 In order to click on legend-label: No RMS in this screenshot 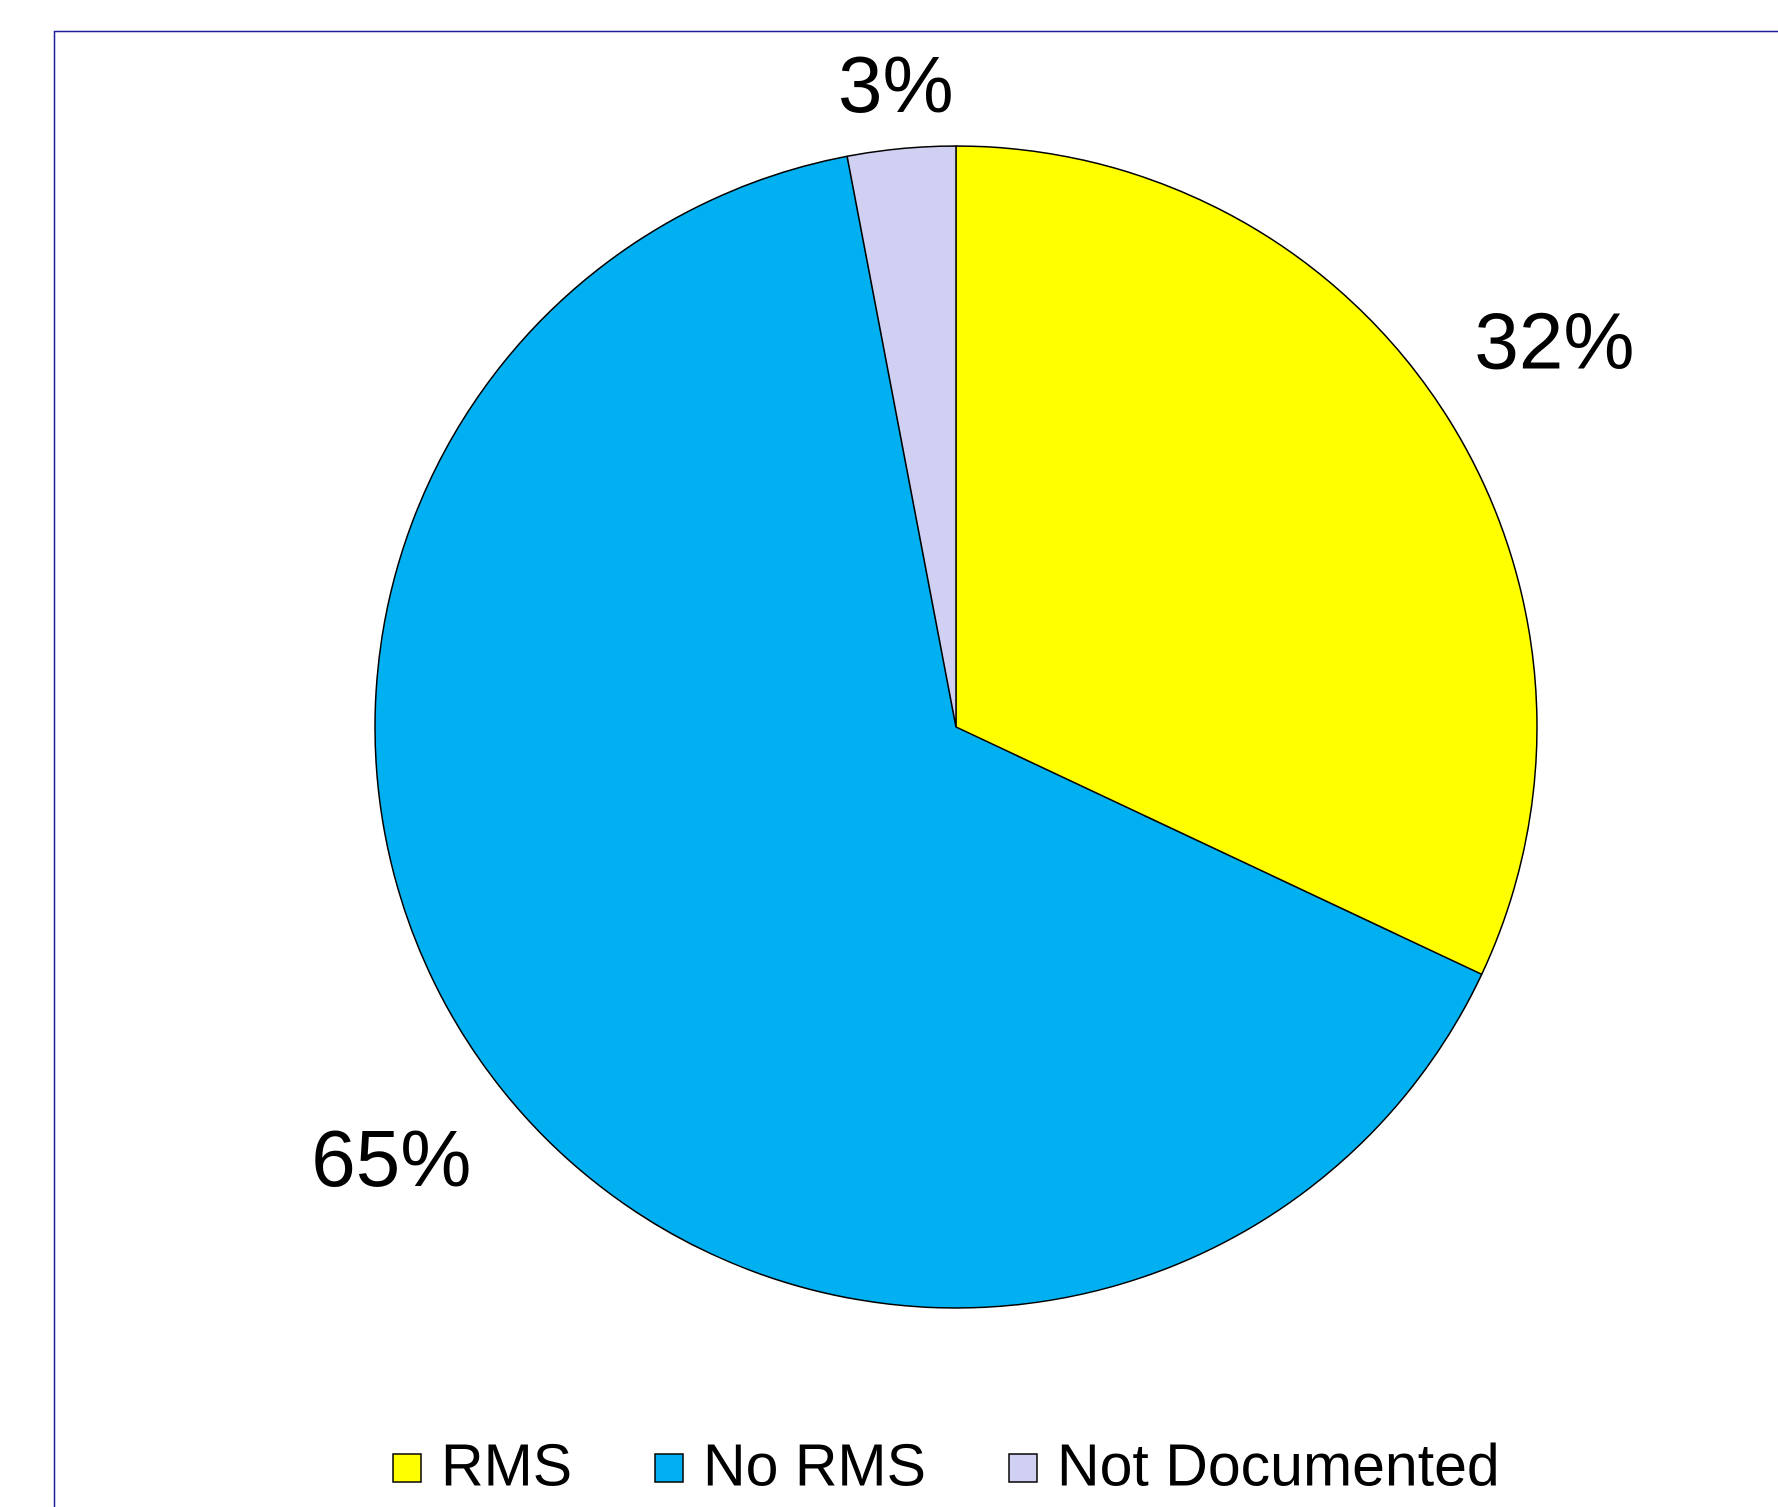, I will do `click(814, 1466)`.